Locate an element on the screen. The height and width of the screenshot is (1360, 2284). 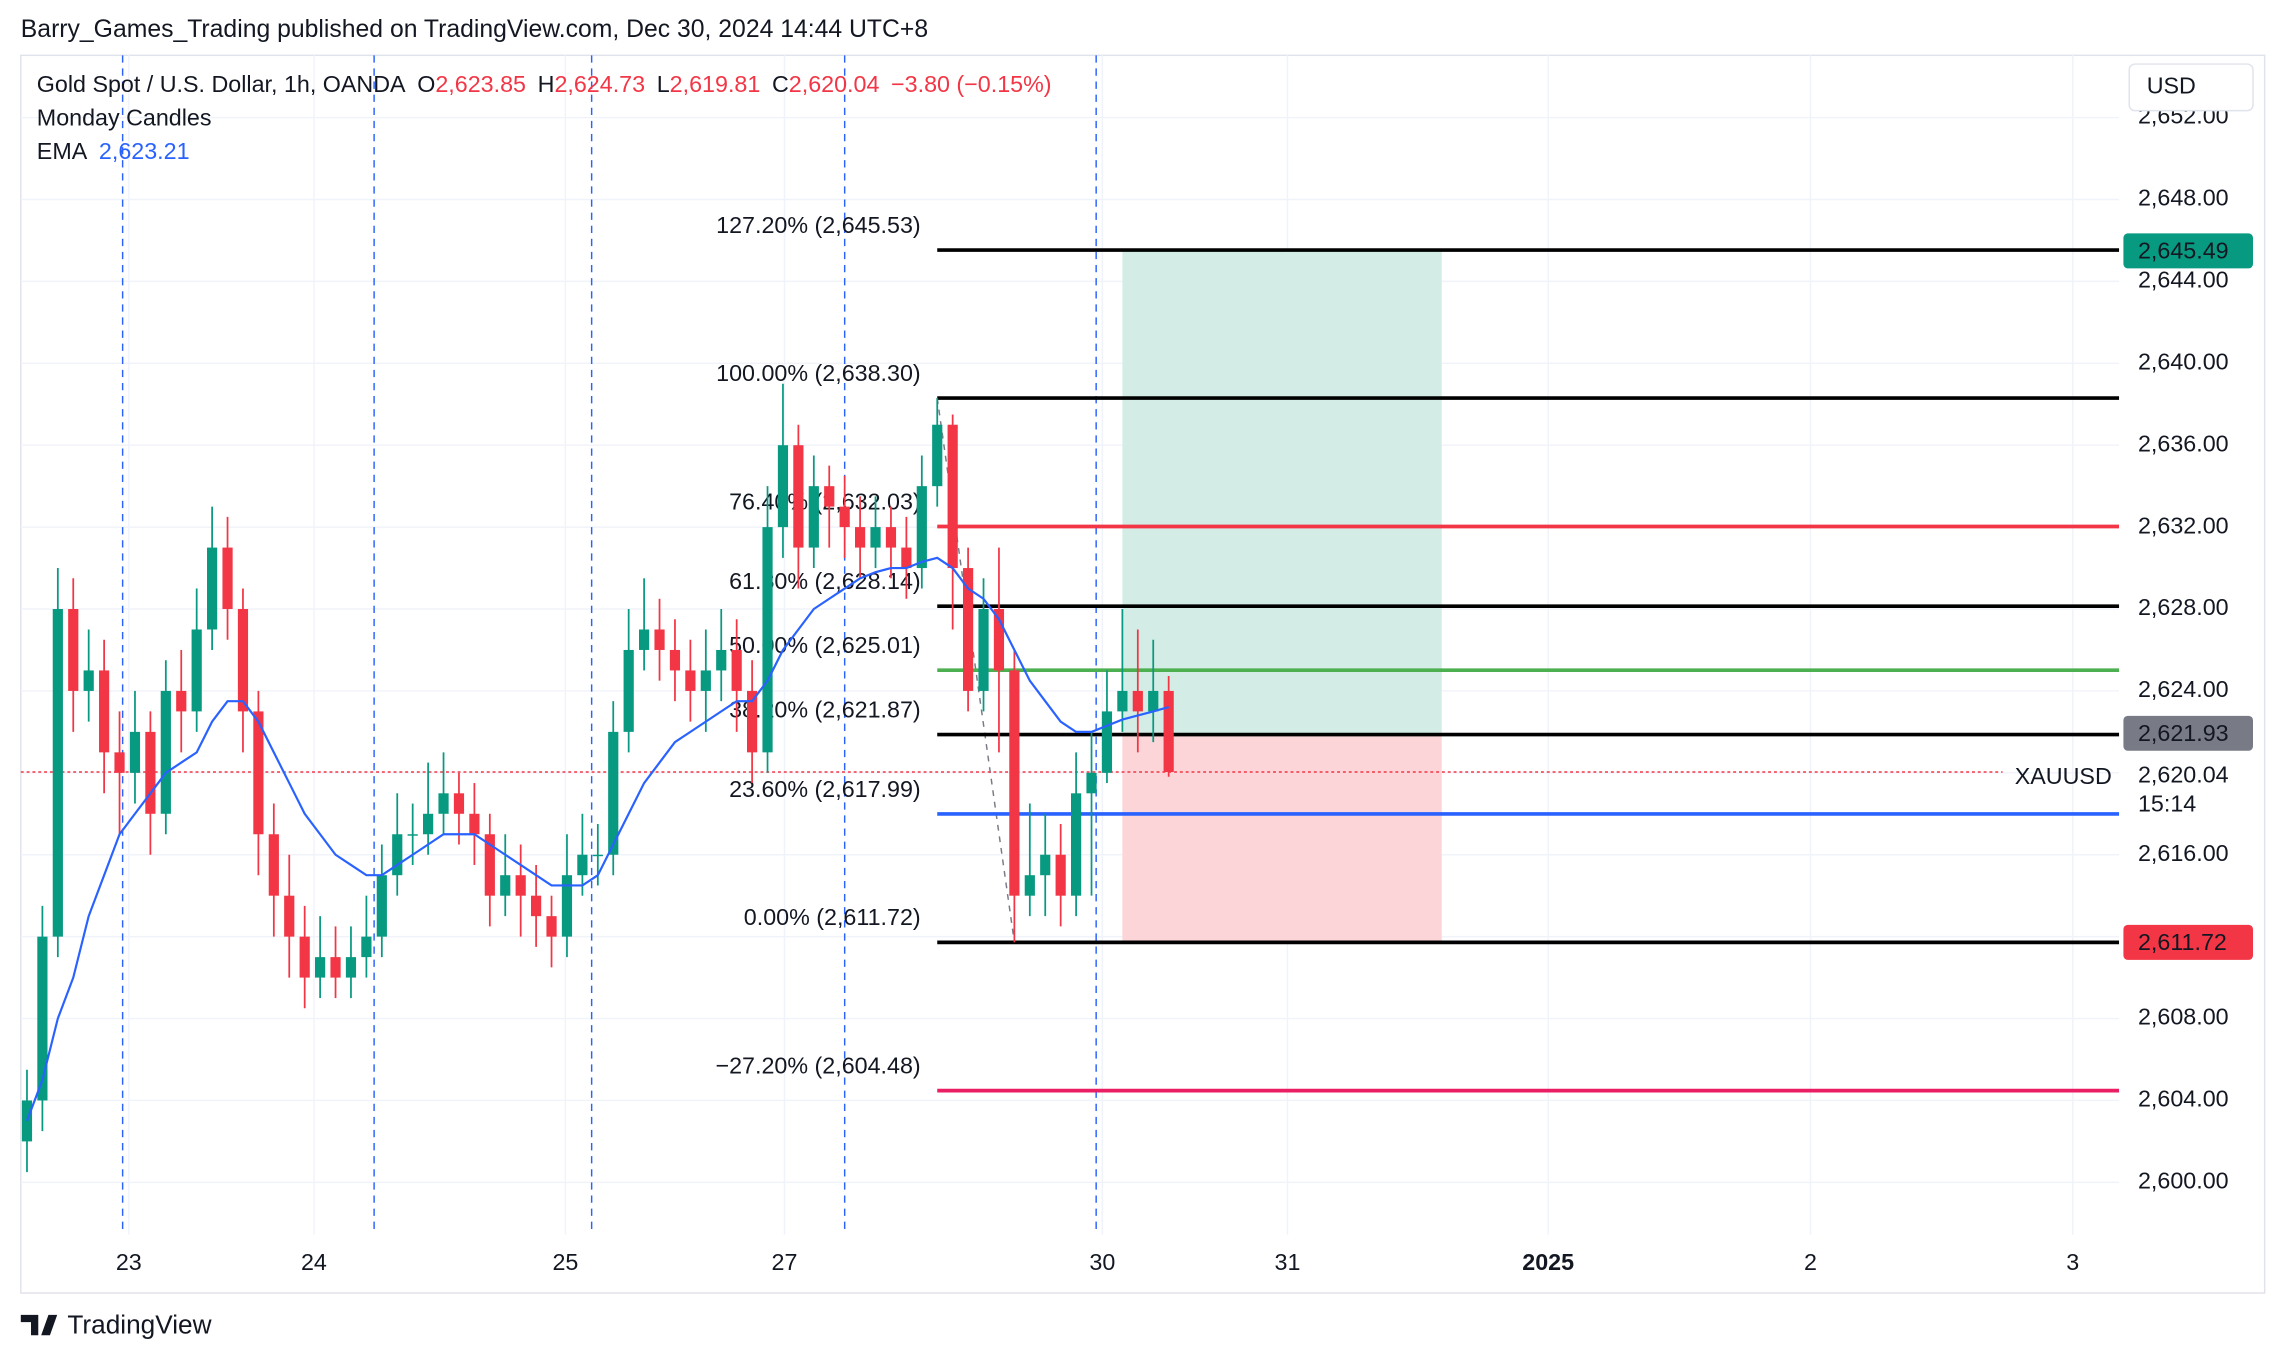
x-tick-label: 31 is located at coordinates (1288, 1262).